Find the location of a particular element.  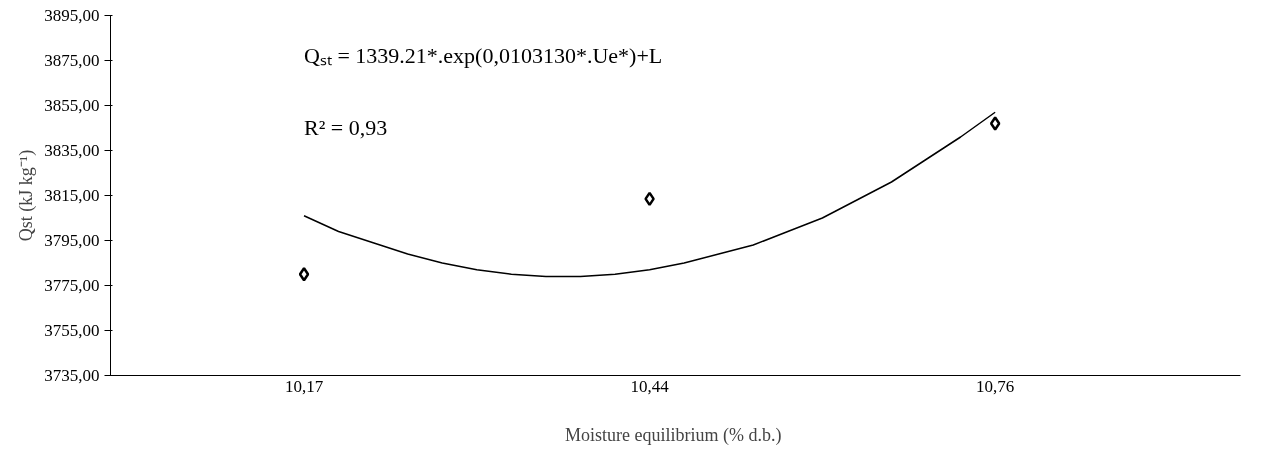

y-axis-title: Qst (kJ kg⁻¹) is located at coordinates (27, 195).